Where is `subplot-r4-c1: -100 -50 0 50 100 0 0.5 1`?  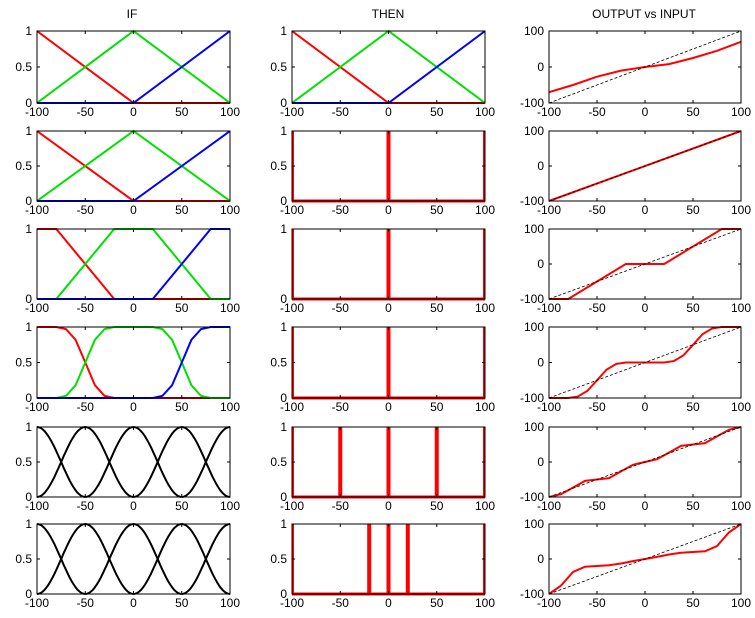
subplot-r4-c1: -100 -50 0 50 100 0 0.5 1 is located at coordinates (127, 367).